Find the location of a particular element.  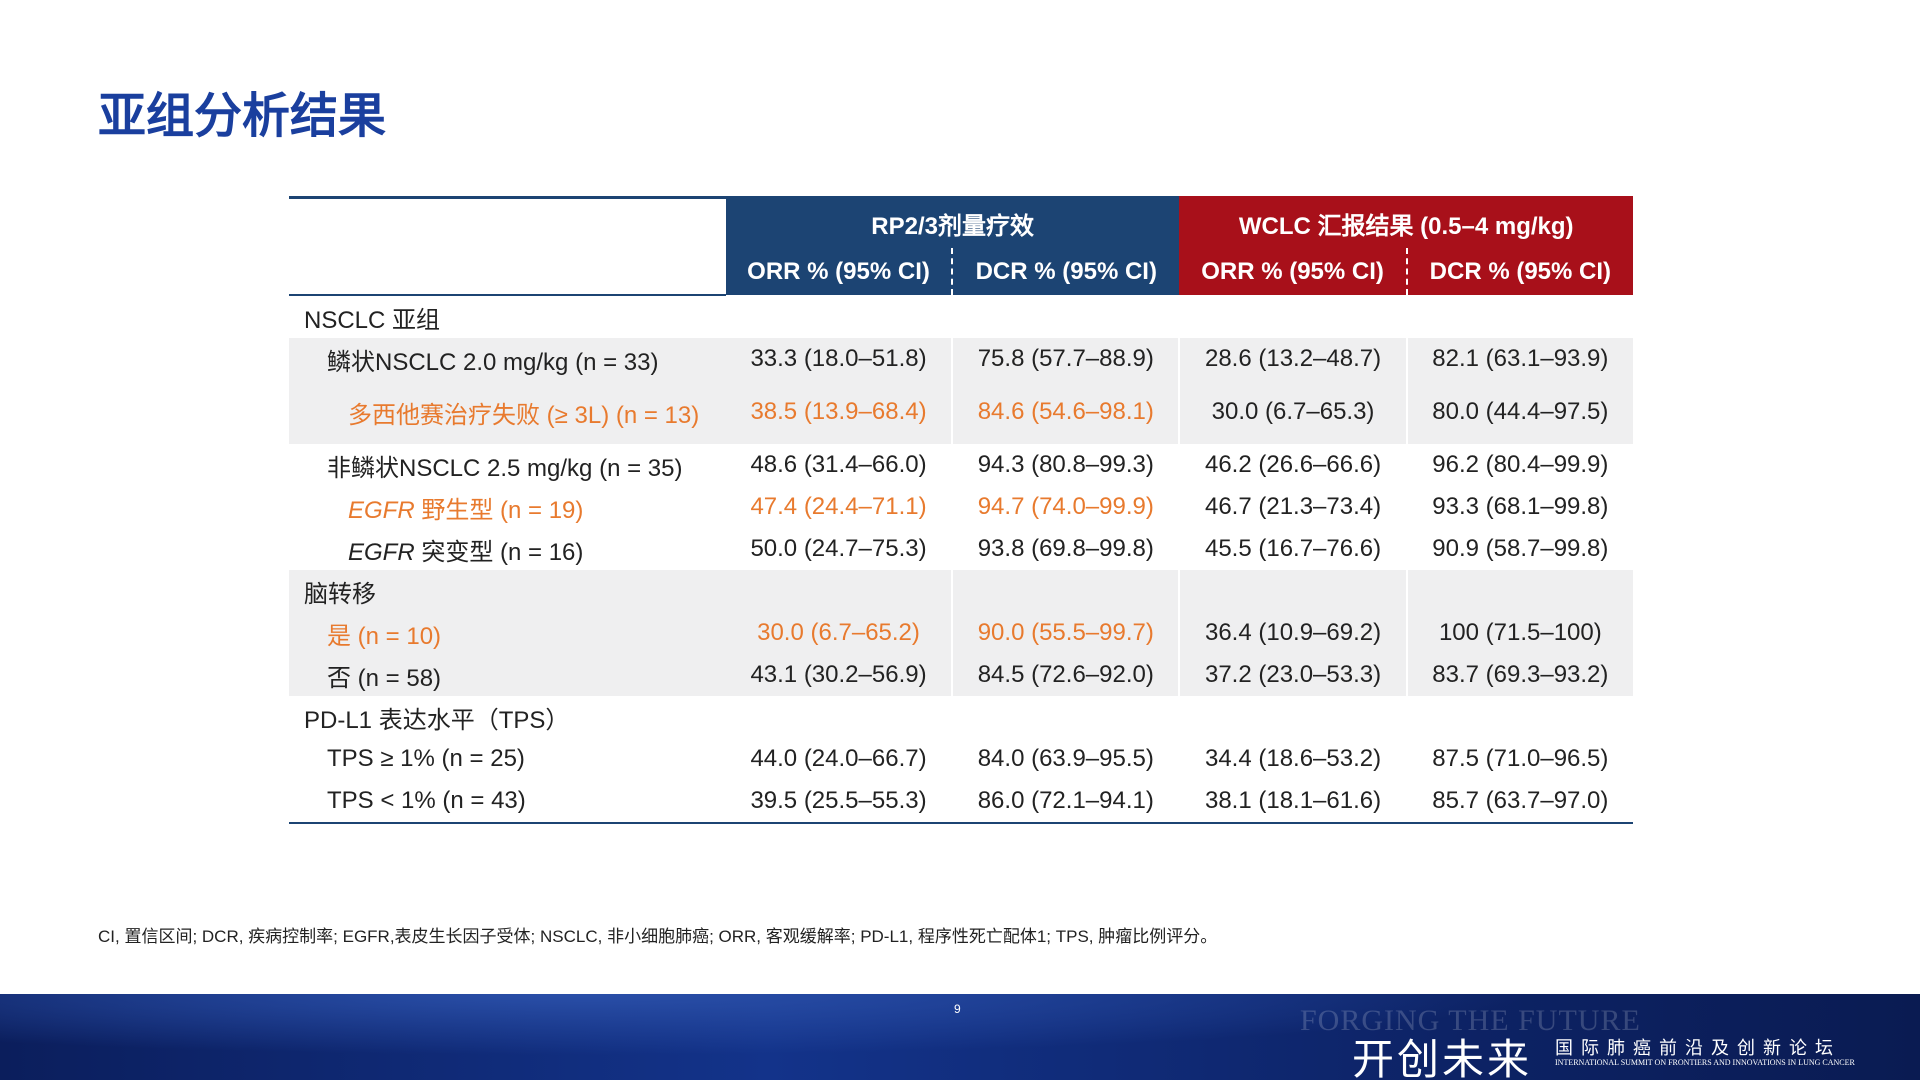

value-cell: 46.7 (21.3–73.4) is located at coordinates (1292, 507).